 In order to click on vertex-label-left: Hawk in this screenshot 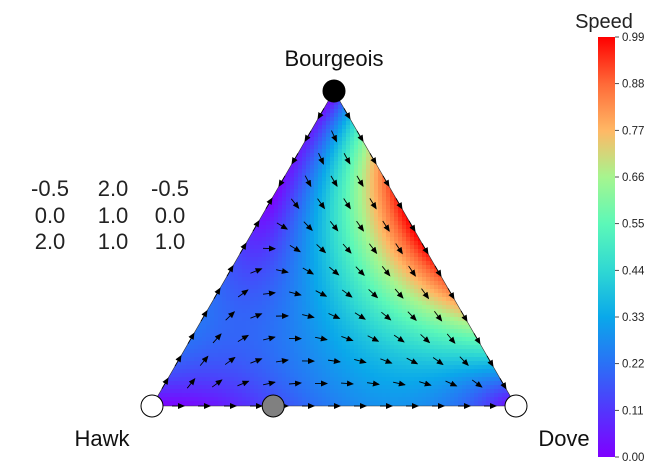, I will do `click(102, 438)`.